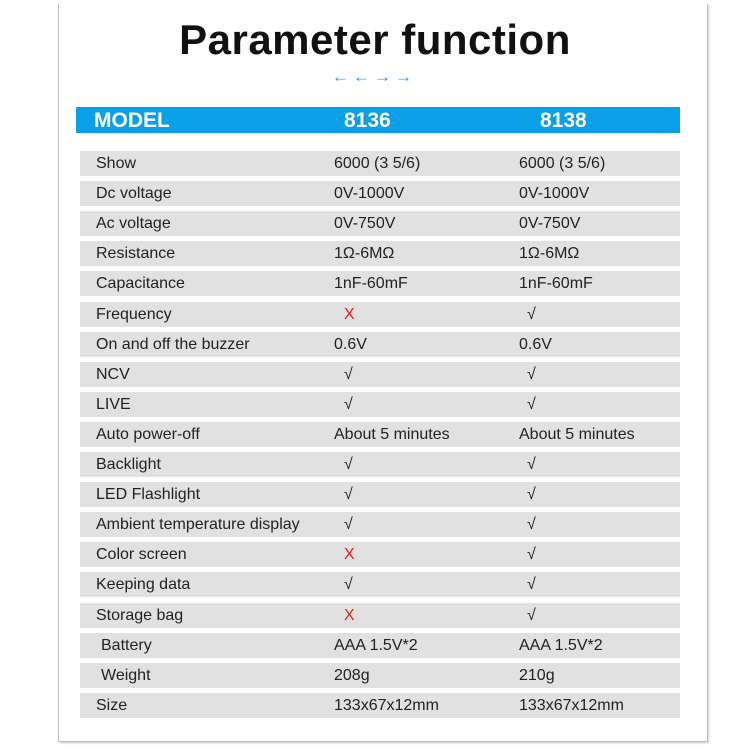  What do you see at coordinates (126, 675) in the screenshot?
I see `row-label: Weight` at bounding box center [126, 675].